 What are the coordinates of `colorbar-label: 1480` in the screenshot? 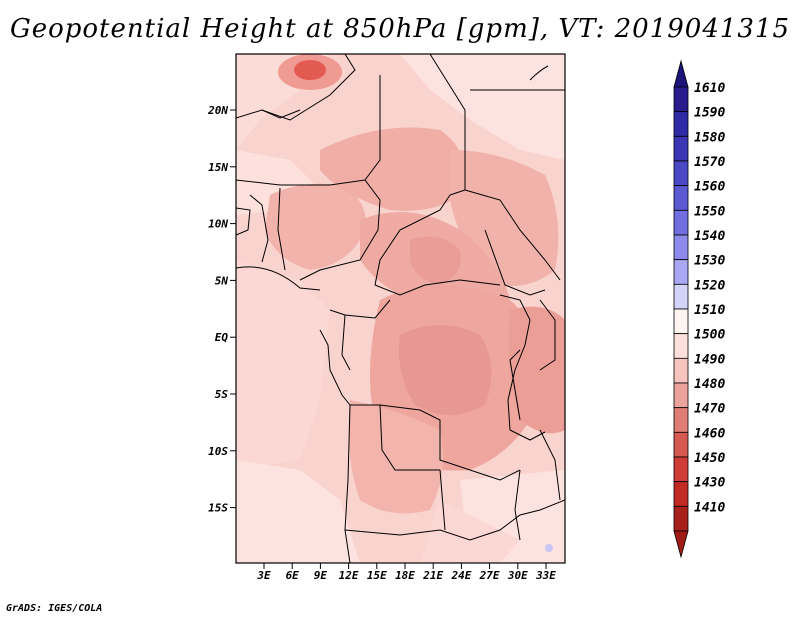 It's located at (709, 384).